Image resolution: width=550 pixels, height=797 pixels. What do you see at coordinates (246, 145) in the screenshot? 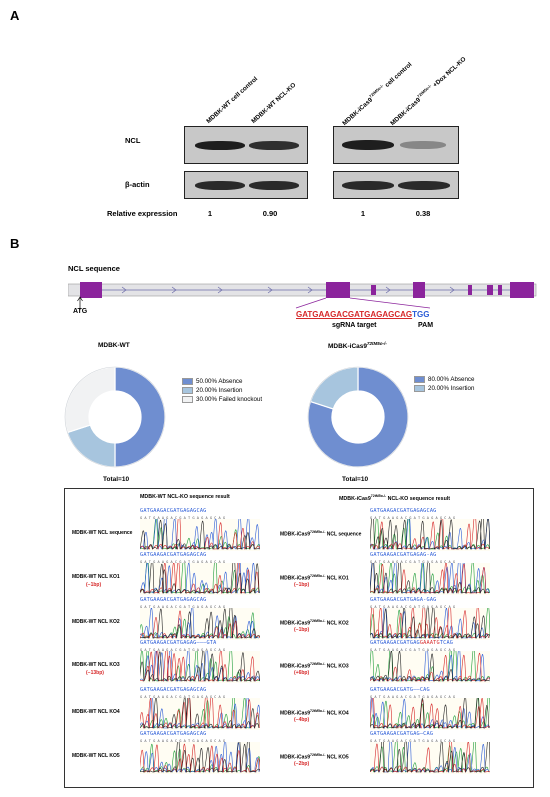
I see `ncl-blot-left` at bounding box center [246, 145].